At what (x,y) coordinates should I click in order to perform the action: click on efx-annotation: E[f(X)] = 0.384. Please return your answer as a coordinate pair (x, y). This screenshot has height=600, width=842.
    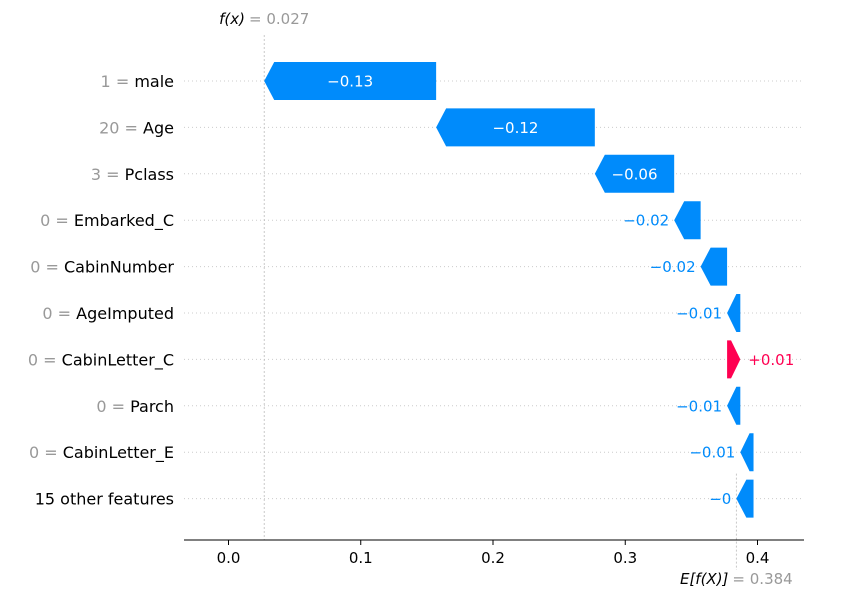
    Looking at the image, I should click on (736, 579).